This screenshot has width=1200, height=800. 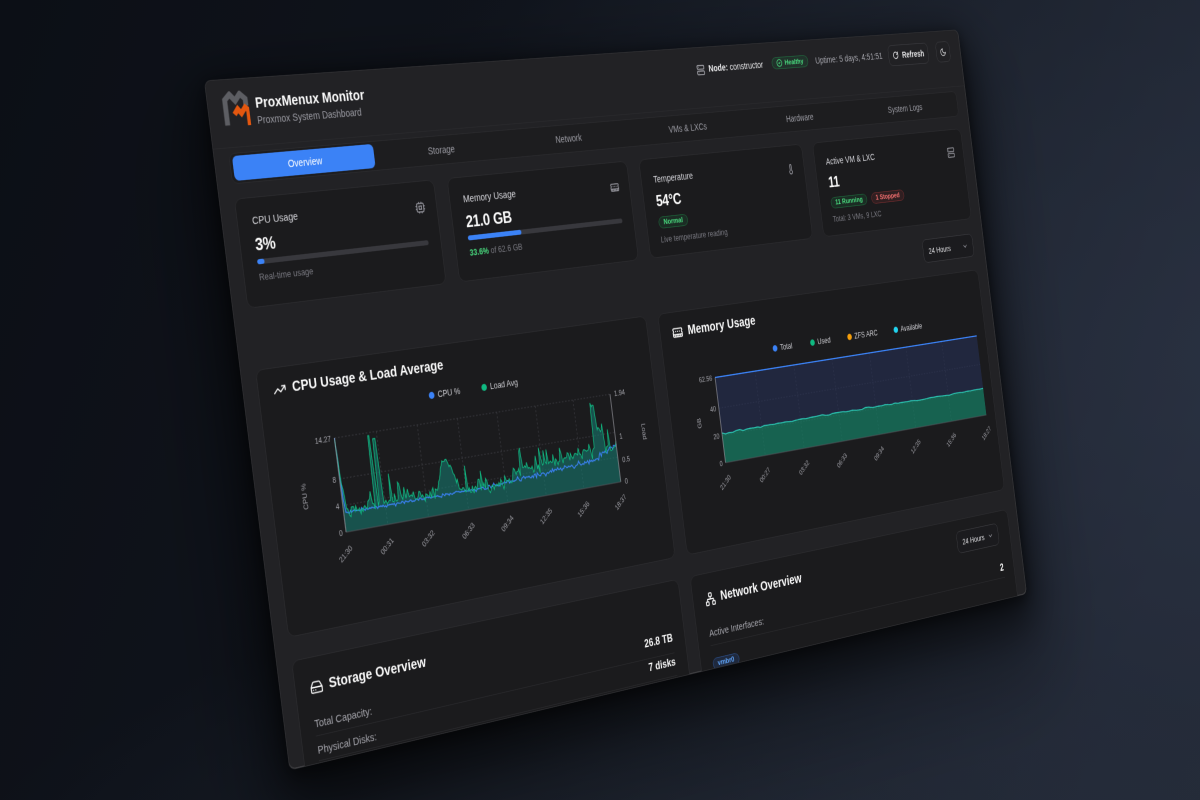 I want to click on svg-text: 18:37, so click(x=620, y=501).